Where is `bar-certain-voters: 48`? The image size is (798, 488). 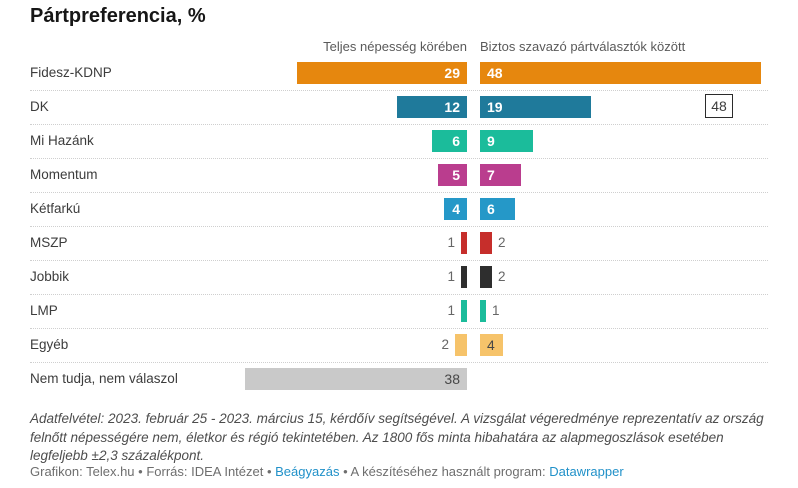
bar-certain-voters: 48 is located at coordinates (620, 73).